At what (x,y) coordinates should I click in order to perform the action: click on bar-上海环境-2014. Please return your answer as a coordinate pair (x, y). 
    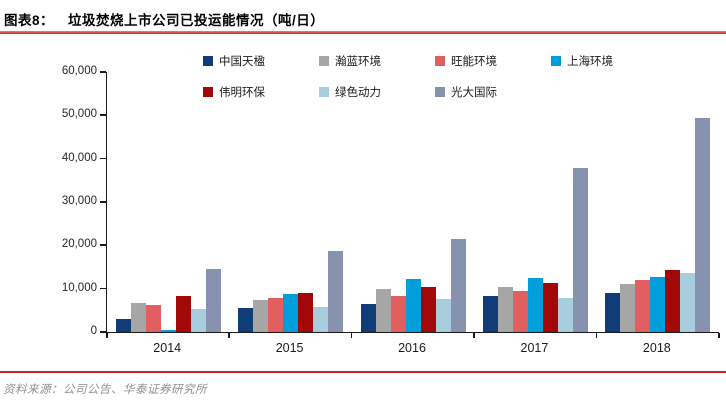
    Looking at the image, I should click on (168, 331).